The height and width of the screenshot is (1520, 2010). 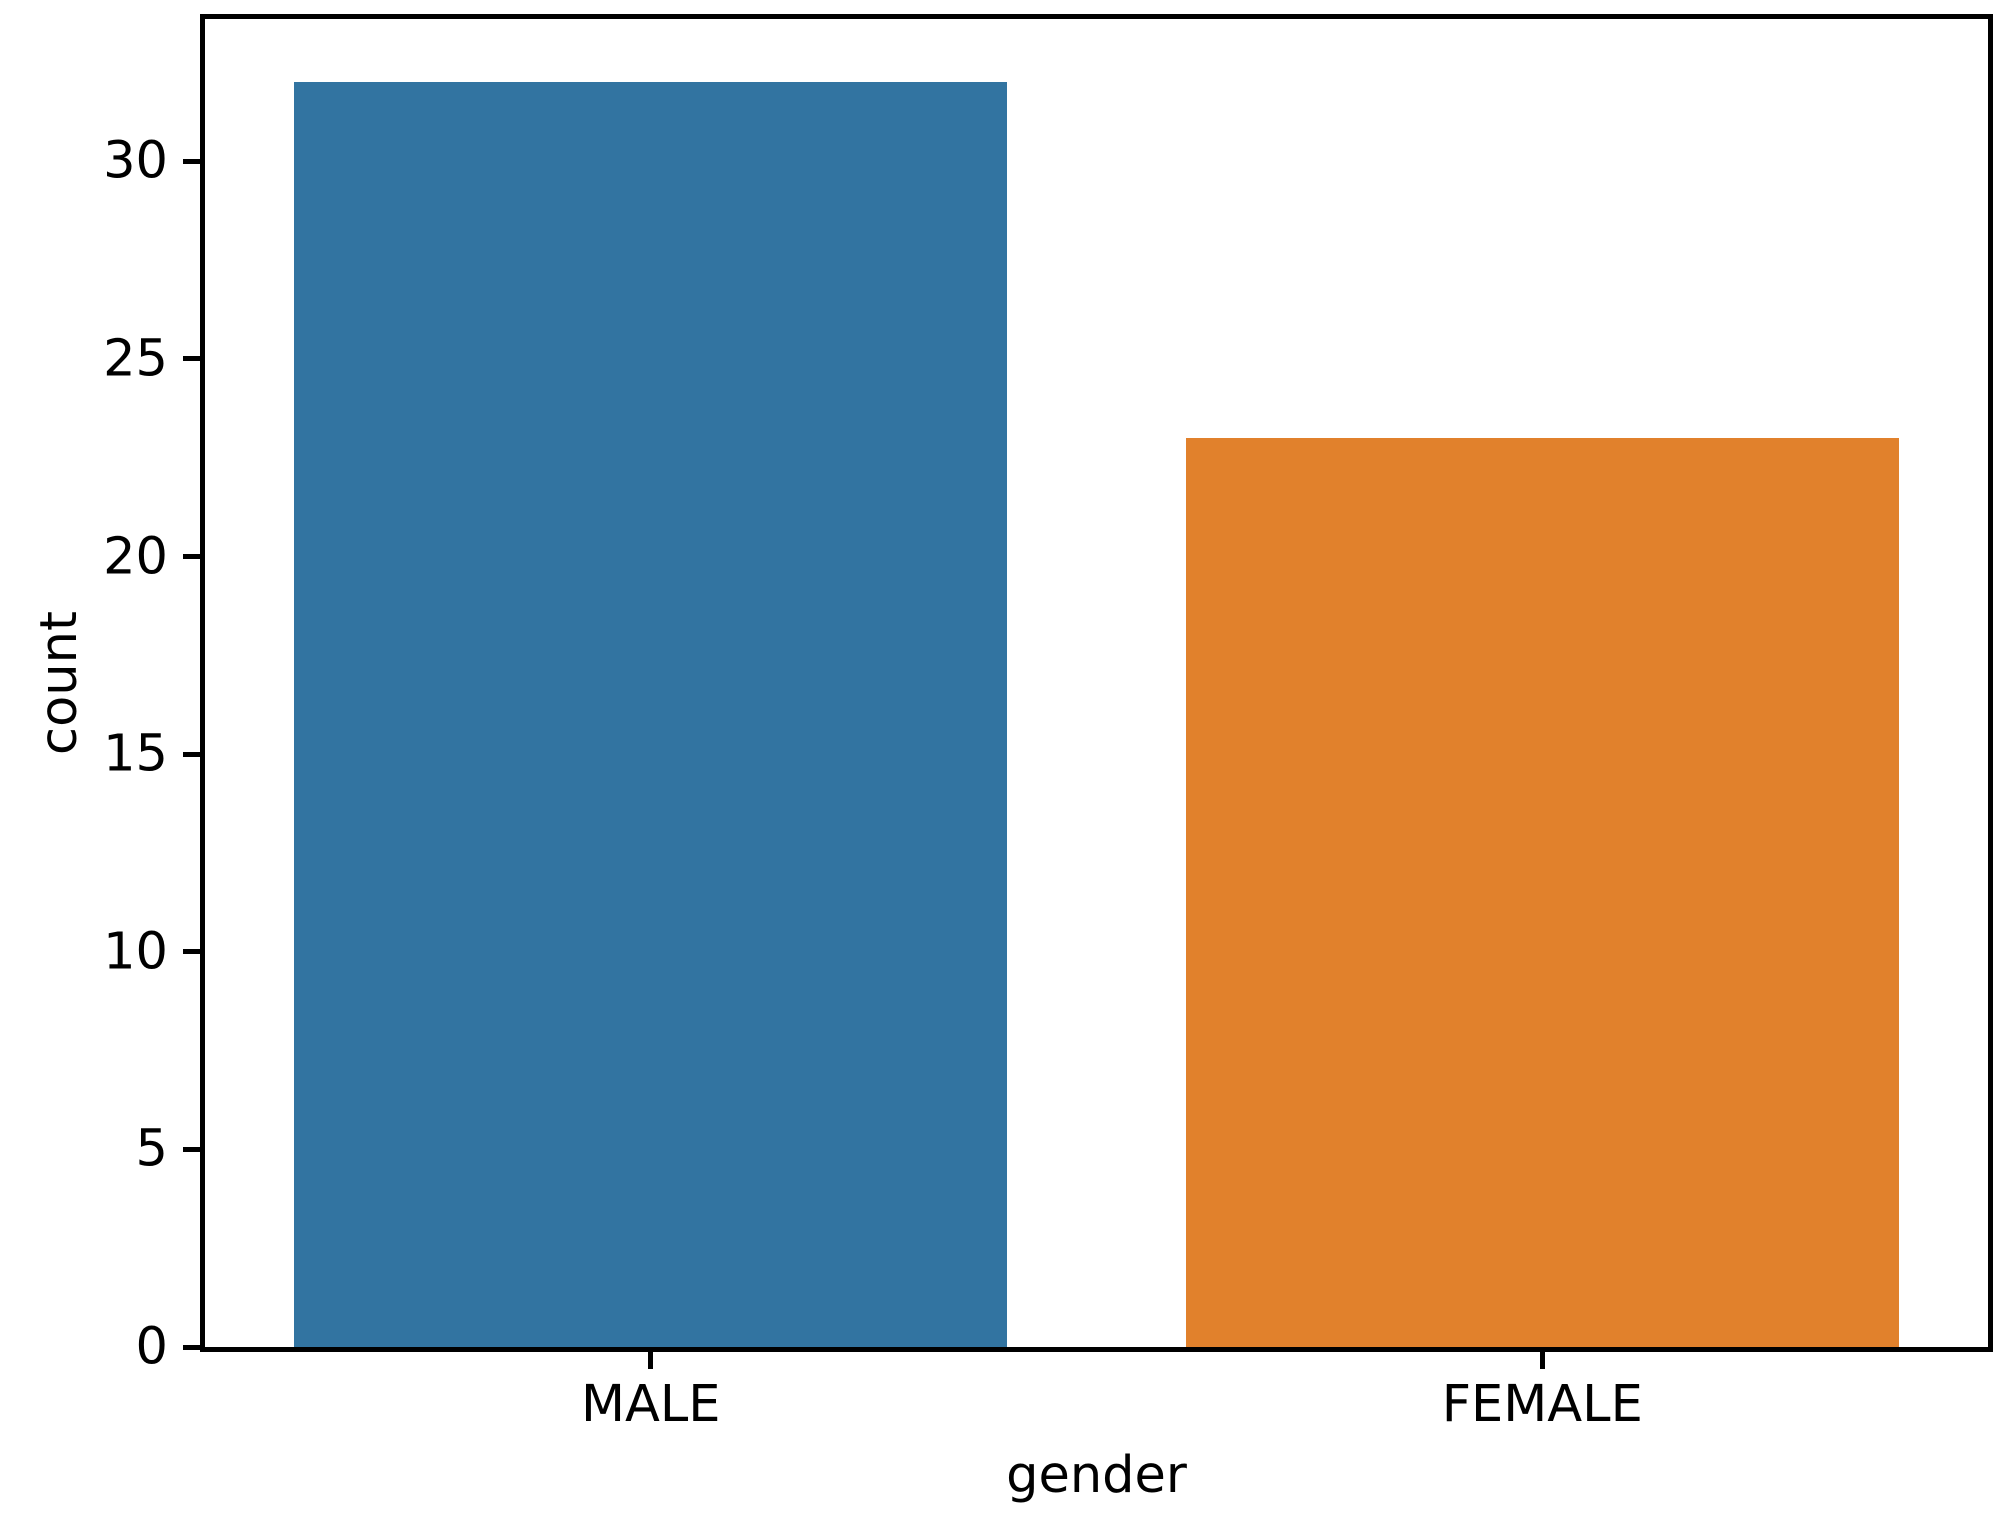 I want to click on y-tick-label: 15, so click(x=135, y=754).